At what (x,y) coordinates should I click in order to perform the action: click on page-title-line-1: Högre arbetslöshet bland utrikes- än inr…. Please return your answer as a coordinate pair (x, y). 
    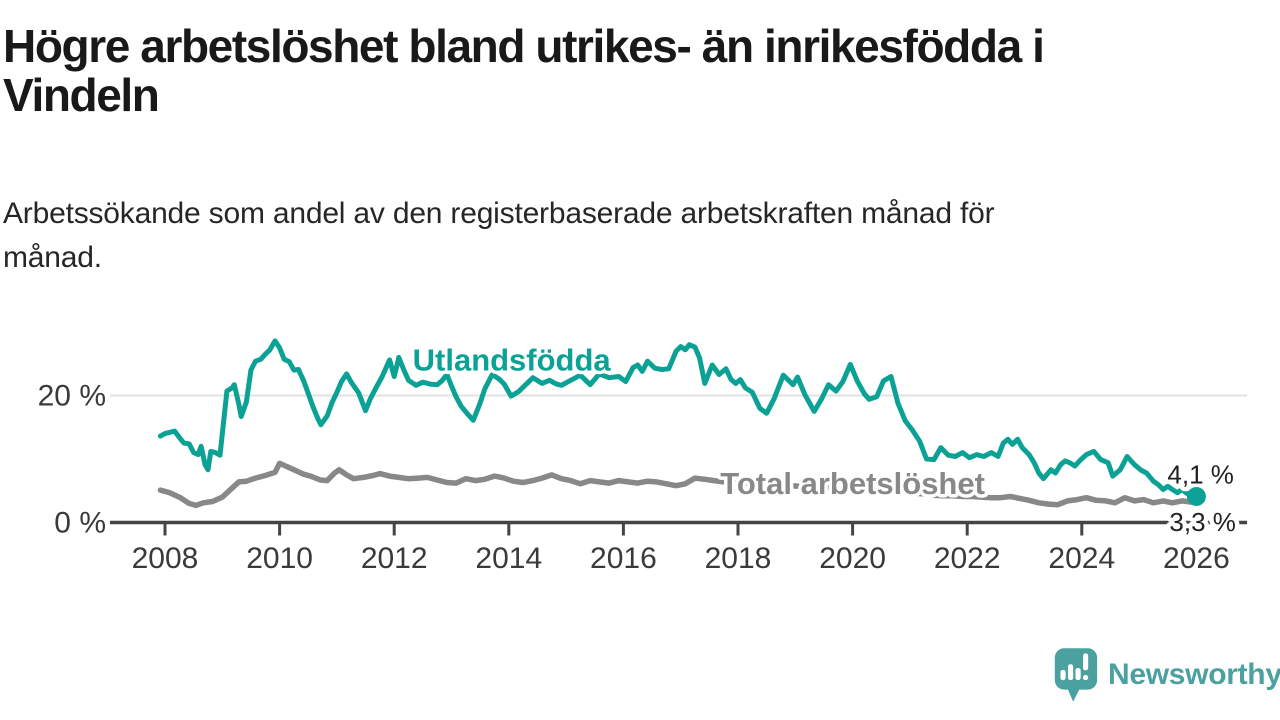
    Looking at the image, I should click on (524, 46).